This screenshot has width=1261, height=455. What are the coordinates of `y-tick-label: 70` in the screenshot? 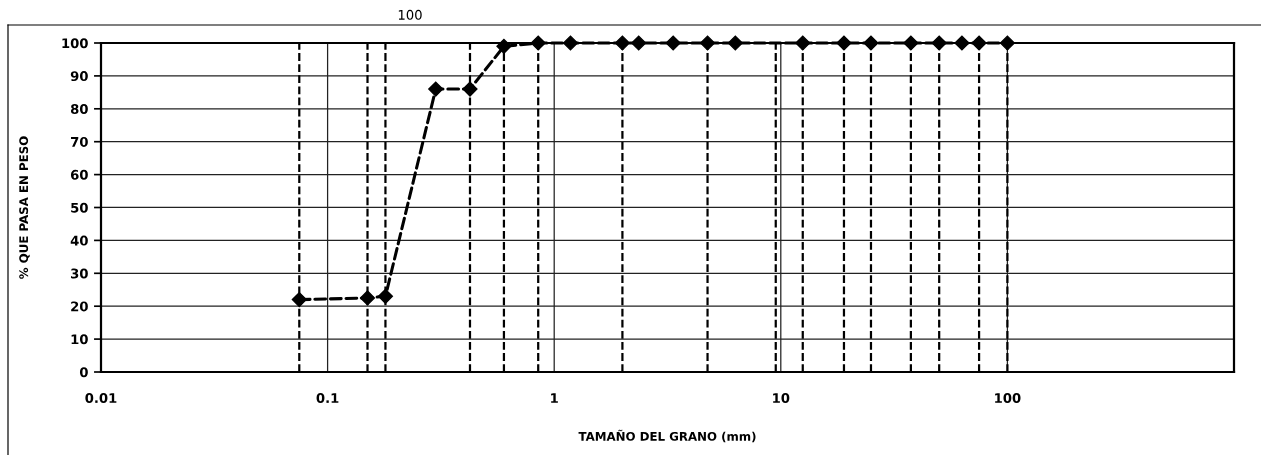 It's located at (79, 141).